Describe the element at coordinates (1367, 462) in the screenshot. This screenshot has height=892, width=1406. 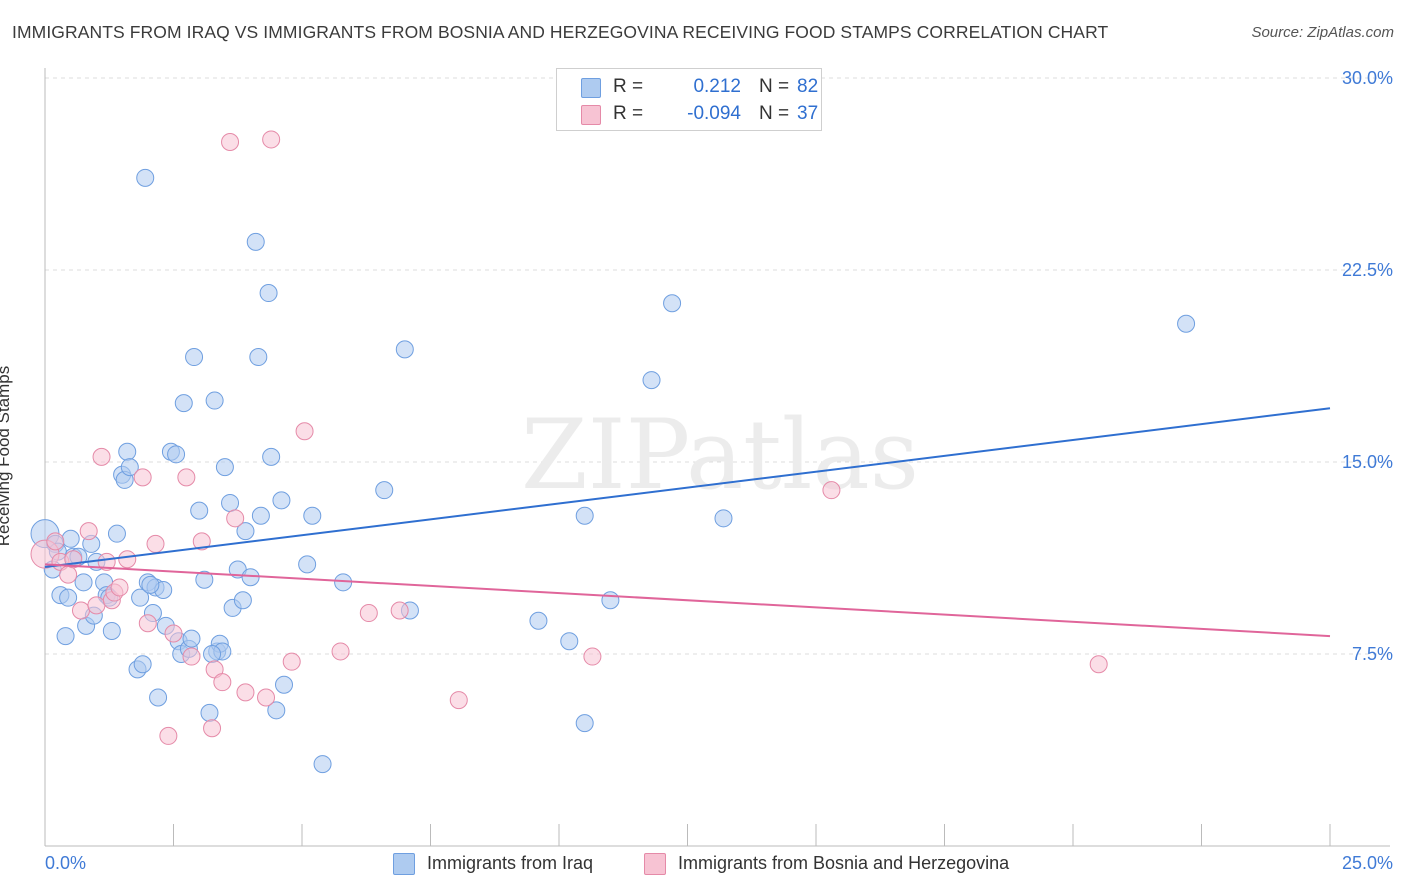
I see `y-tick-label: 15.0%` at that location.